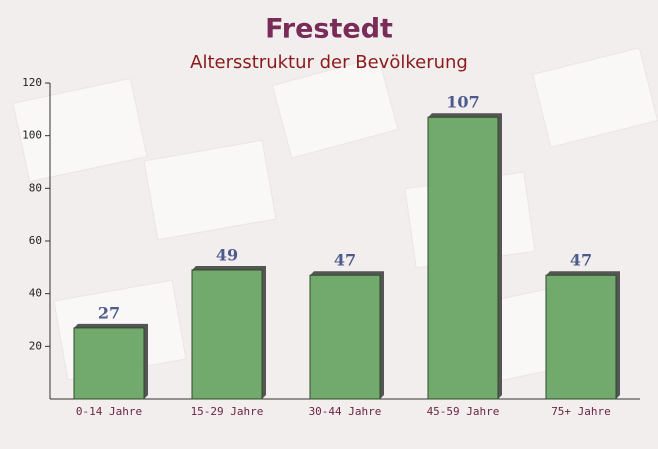  Describe the element at coordinates (109, 312) in the screenshot. I see `value-label: 27` at that location.